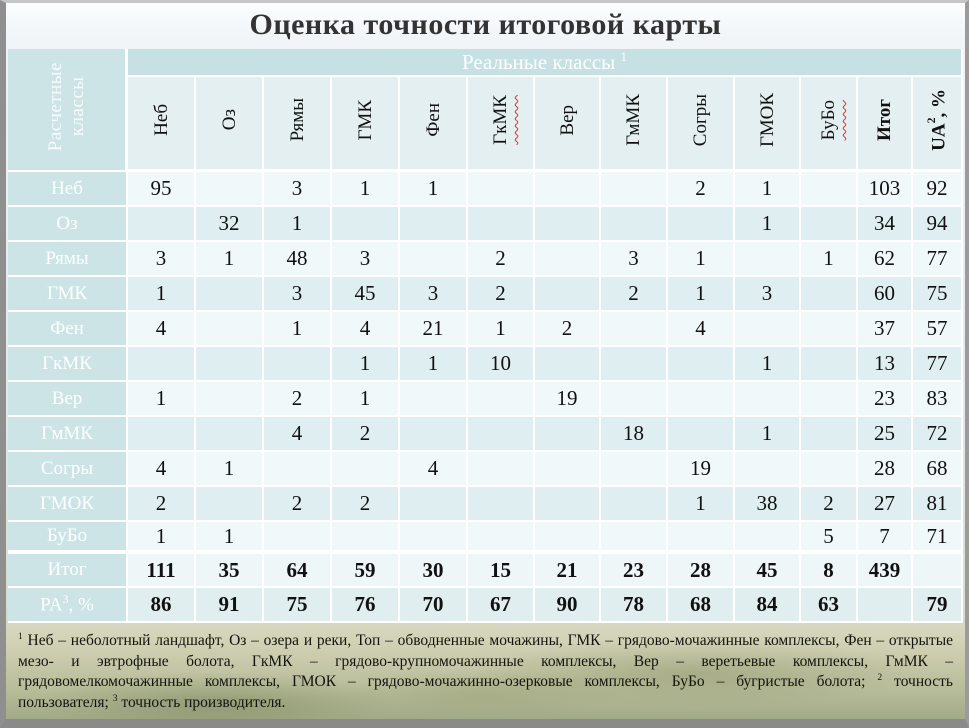 This screenshot has height=728, width=969. What do you see at coordinates (485, 364) in the screenshot?
I see `table-row-гкмк: ГкМК 1 1 10 1 13 77` at bounding box center [485, 364].